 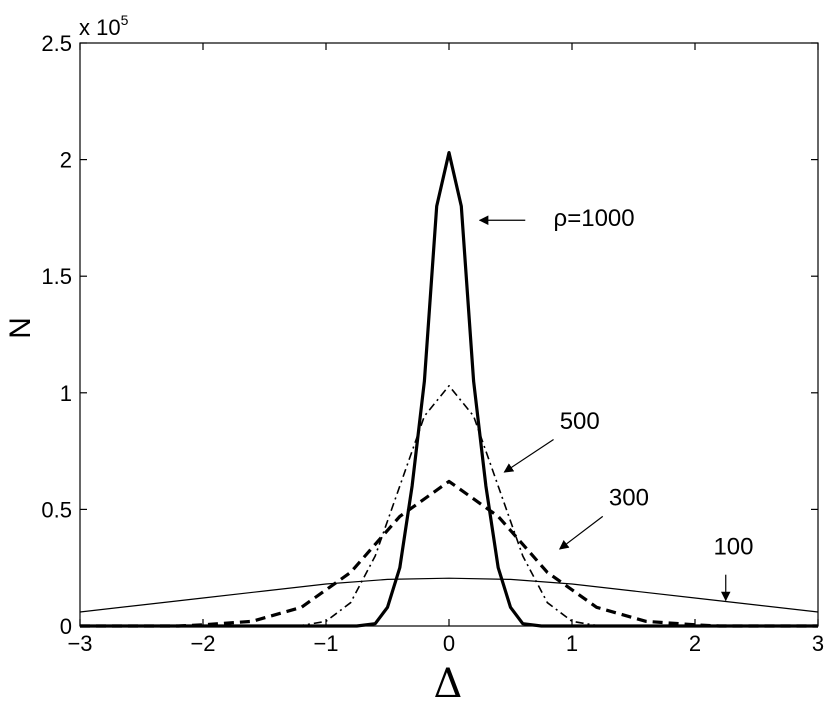 What do you see at coordinates (629, 498) in the screenshot?
I see `annotation-label: 300` at bounding box center [629, 498].